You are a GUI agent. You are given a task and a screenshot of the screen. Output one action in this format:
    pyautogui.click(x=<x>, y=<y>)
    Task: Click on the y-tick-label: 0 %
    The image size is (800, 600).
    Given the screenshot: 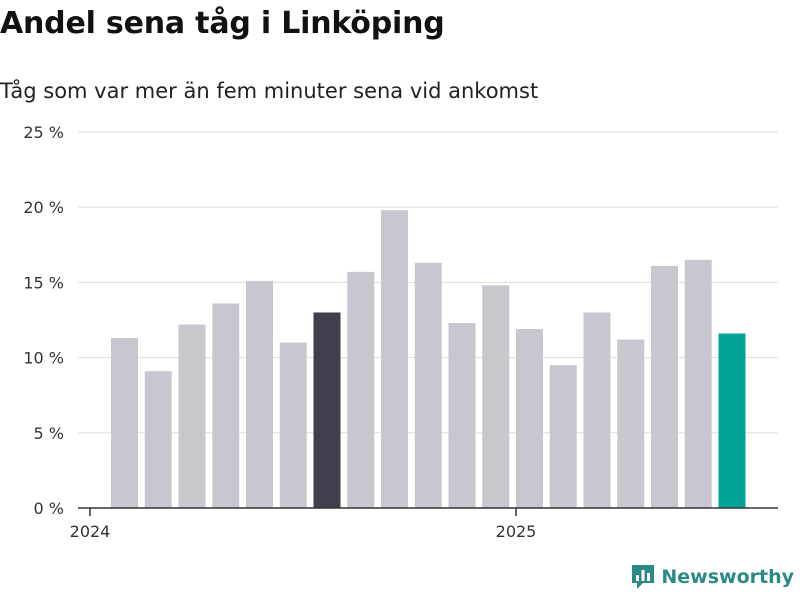 What is the action you would take?
    pyautogui.click(x=49, y=508)
    